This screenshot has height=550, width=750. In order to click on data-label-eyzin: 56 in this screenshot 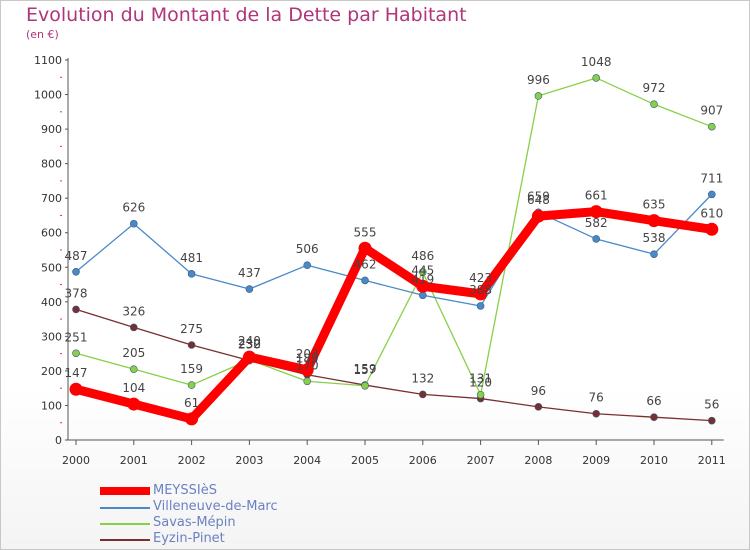, I will do `click(711, 405)`.